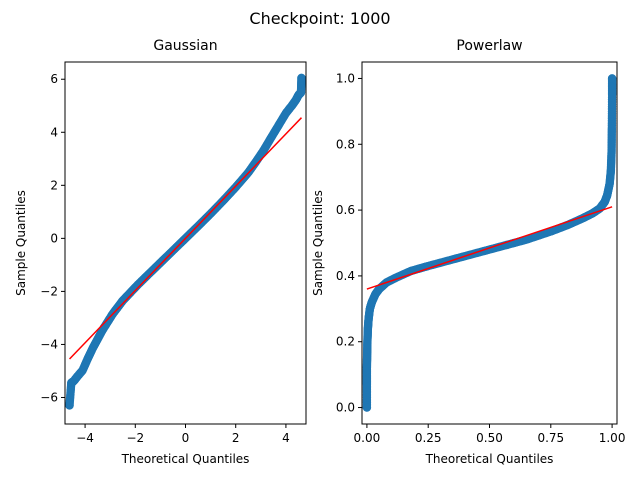 This screenshot has width=640, height=480. Describe the element at coordinates (54, 185) in the screenshot. I see `y-tick-label: 2` at that location.